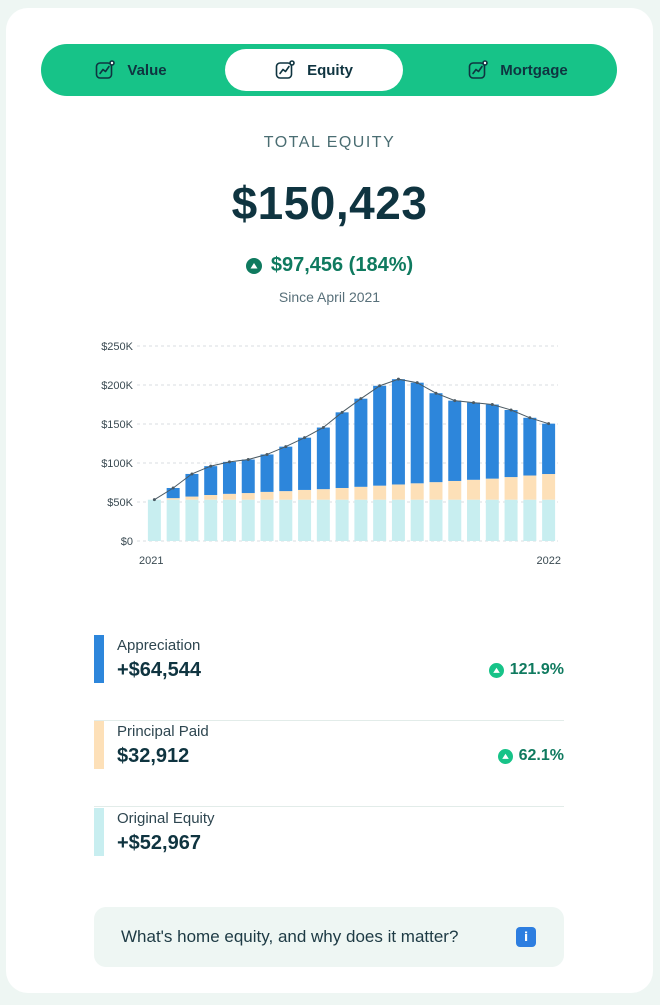  Describe the element at coordinates (99, 832) in the screenshot. I see `original-color-bar` at that location.